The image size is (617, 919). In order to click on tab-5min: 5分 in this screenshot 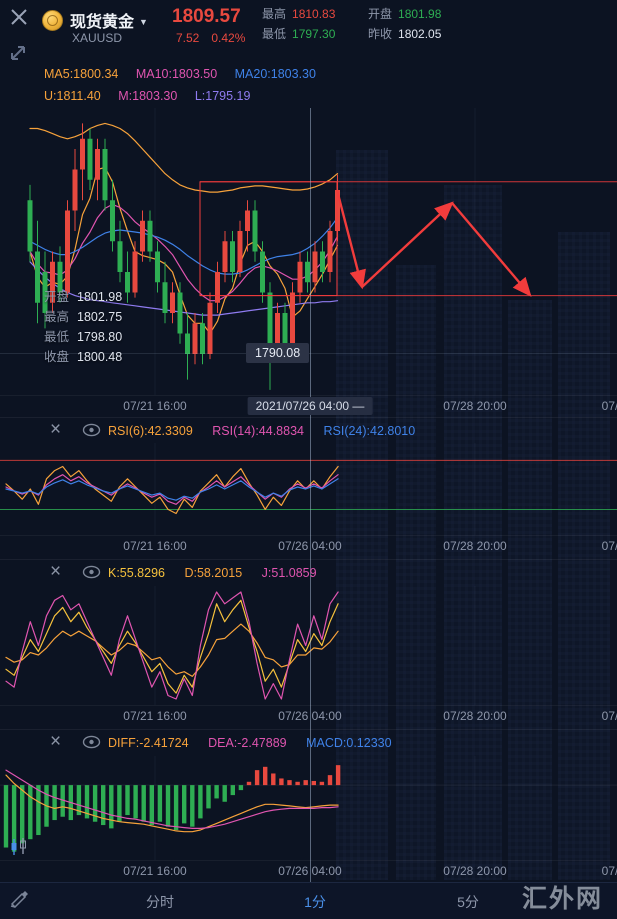, I will do `click(468, 902)`.